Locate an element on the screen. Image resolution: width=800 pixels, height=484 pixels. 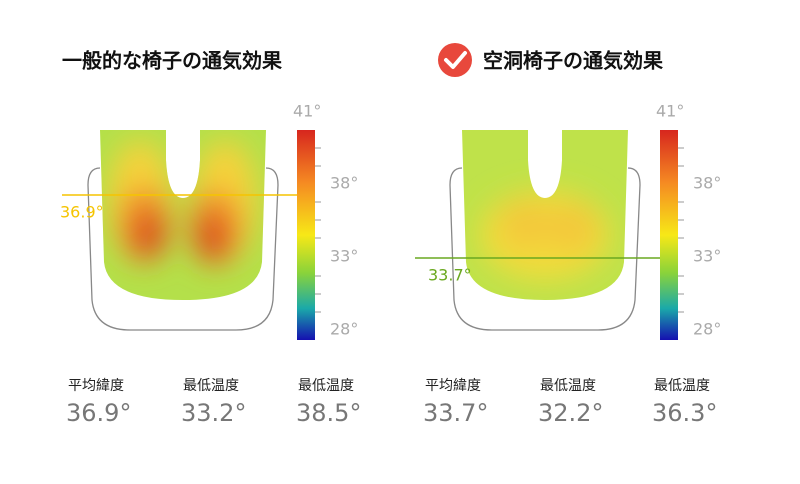
stat-value: 32.2° is located at coordinates (570, 413).